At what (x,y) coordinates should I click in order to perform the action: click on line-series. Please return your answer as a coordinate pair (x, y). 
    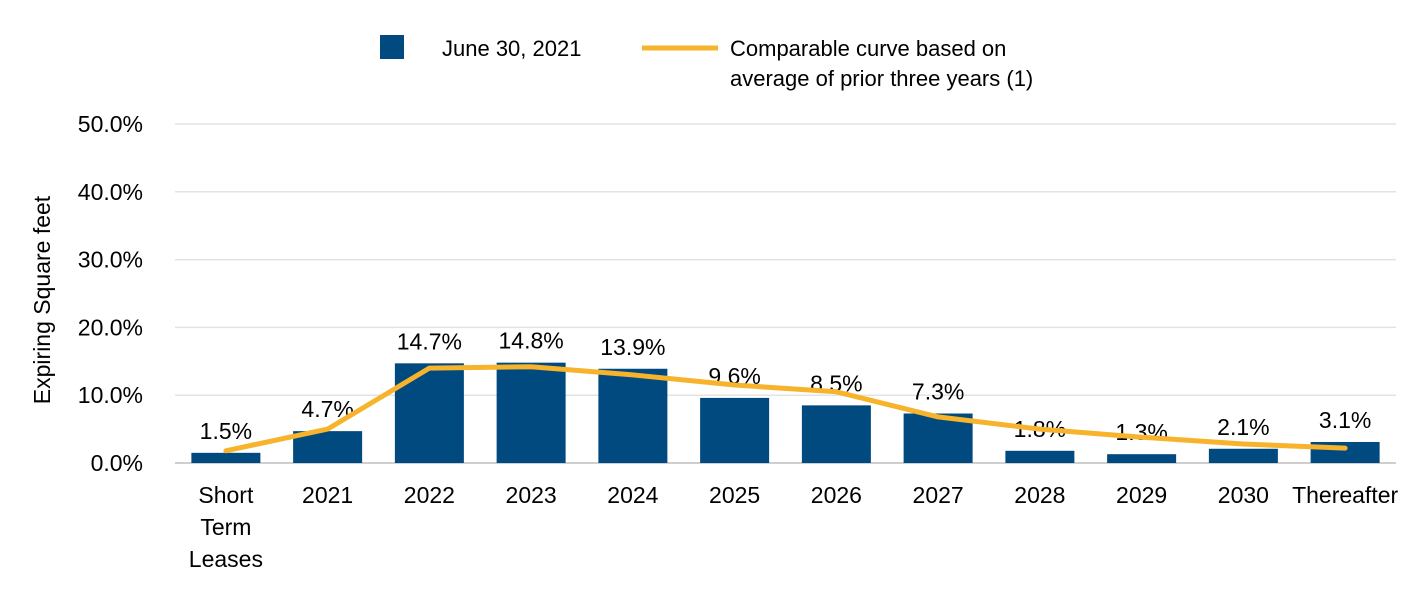
    Looking at the image, I should click on (785, 409).